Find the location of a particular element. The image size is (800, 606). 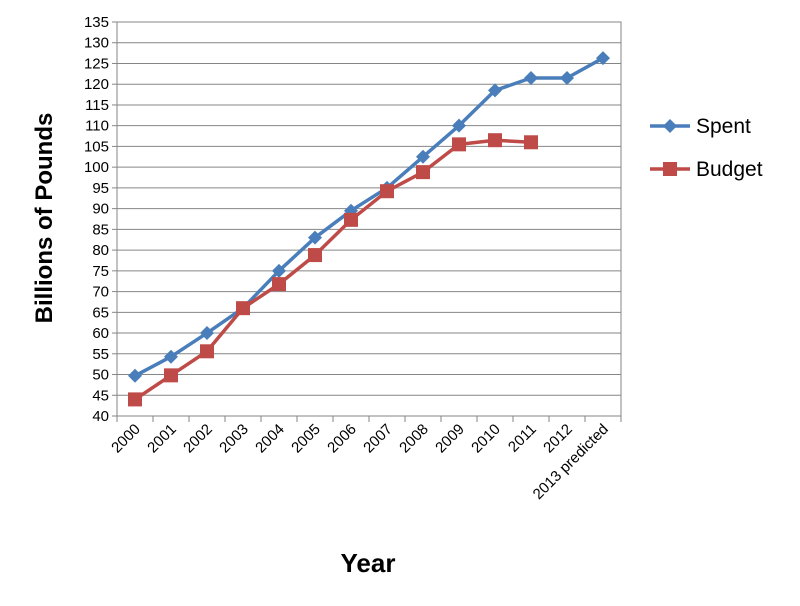

x-tick-label: 2009 is located at coordinates (450, 439).